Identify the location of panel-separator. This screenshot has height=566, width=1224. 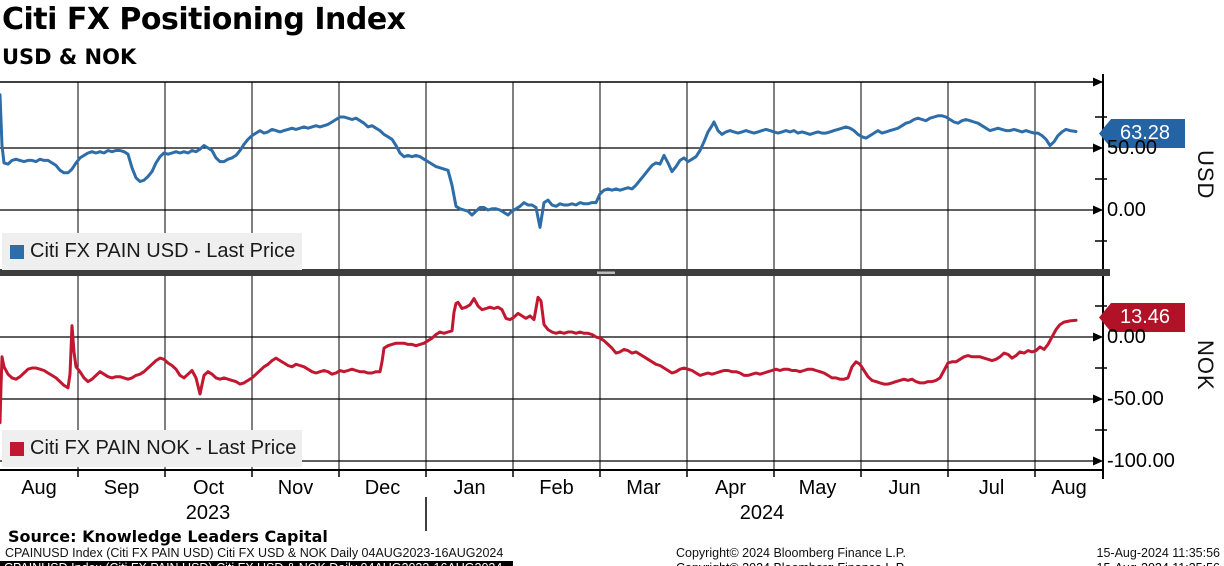
(555, 272).